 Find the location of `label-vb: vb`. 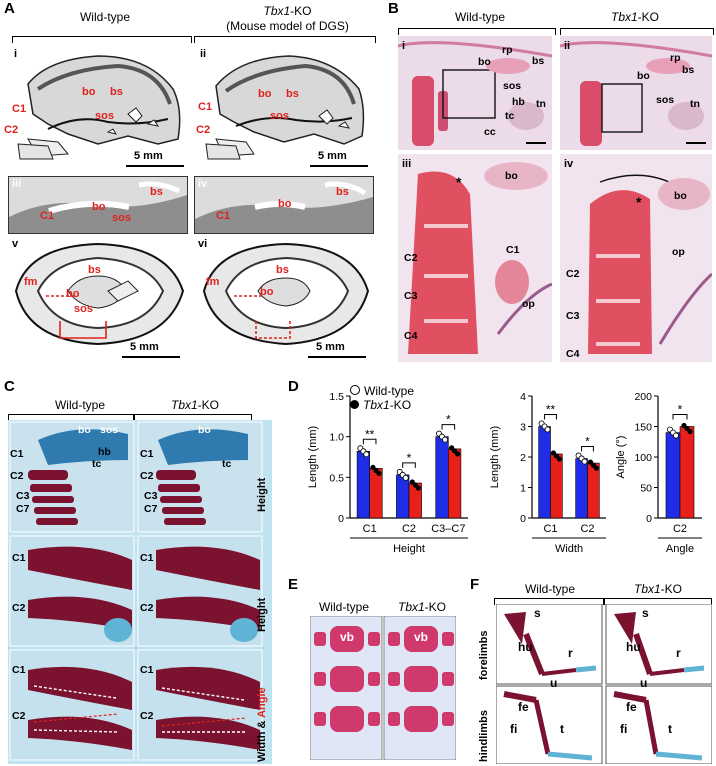

label-vb: vb is located at coordinates (421, 637).